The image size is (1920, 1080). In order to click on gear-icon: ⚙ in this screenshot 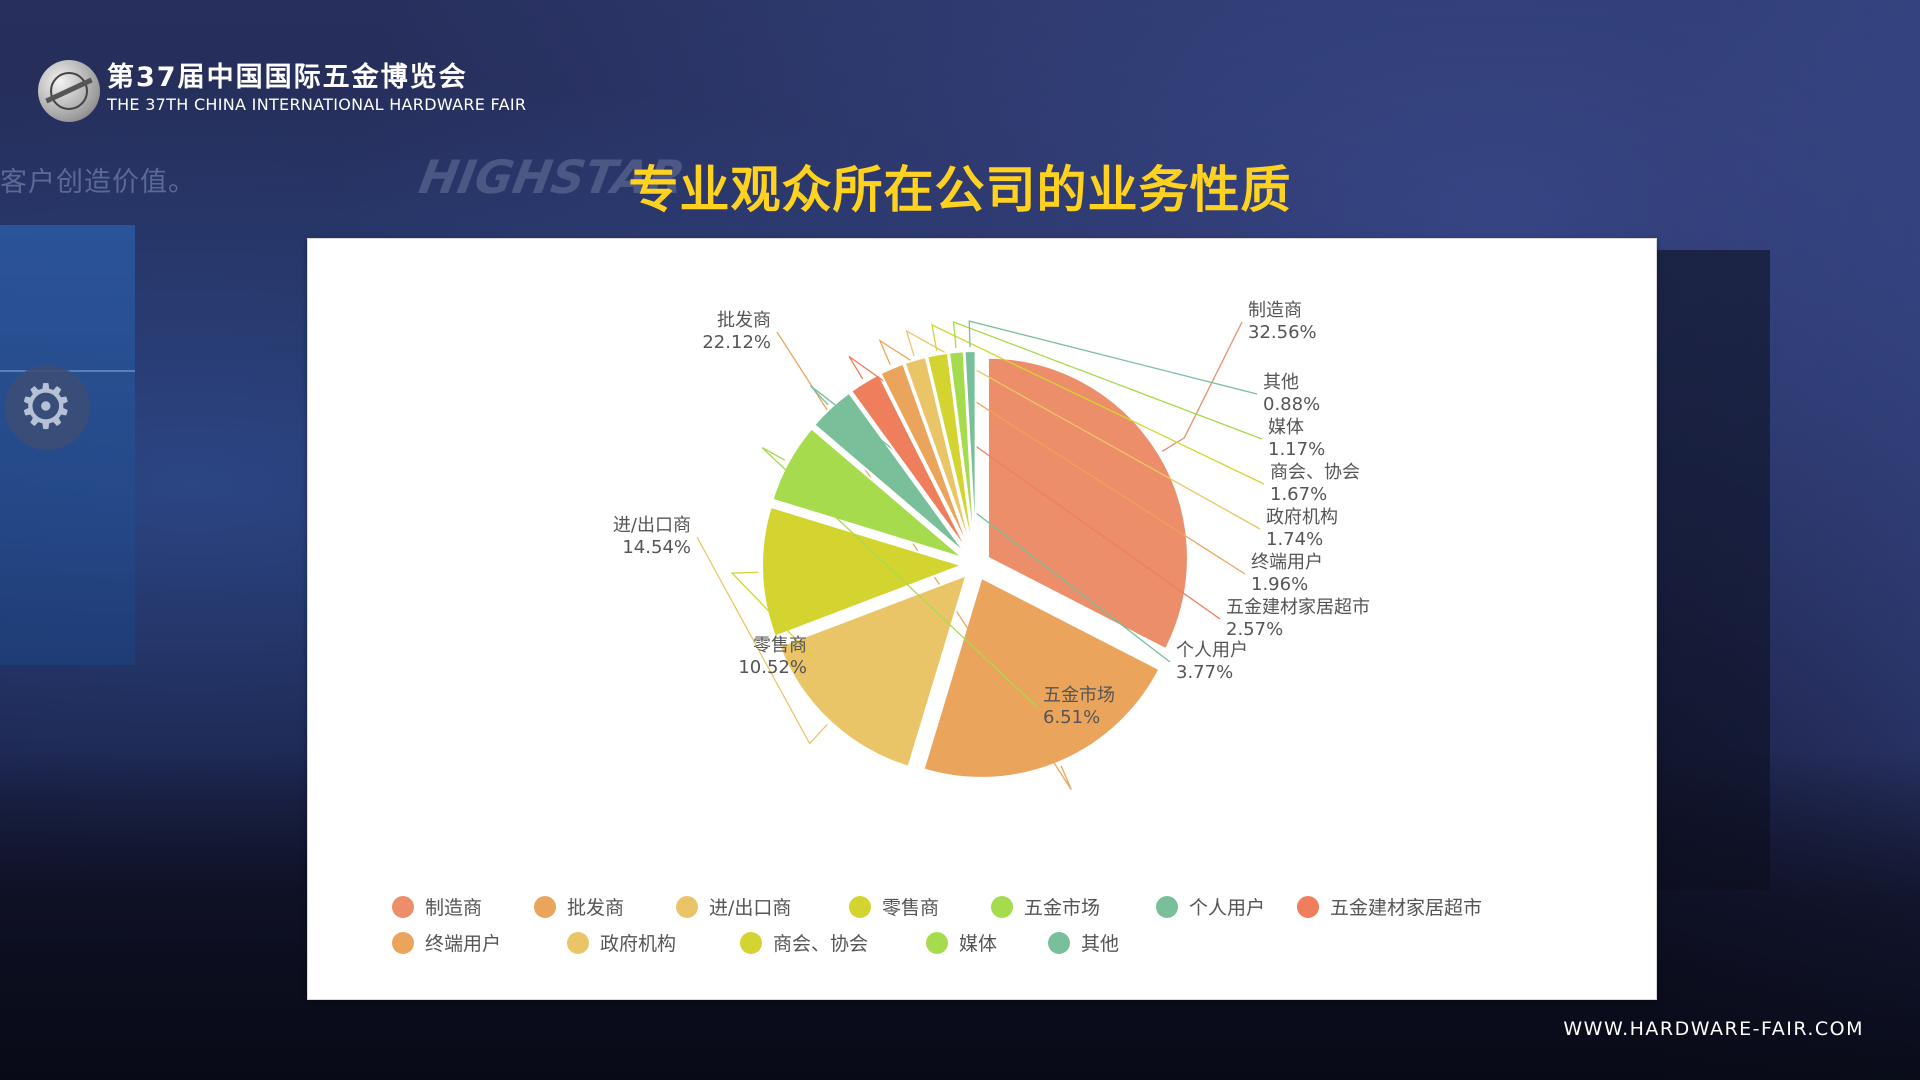, I will do `click(46, 406)`.